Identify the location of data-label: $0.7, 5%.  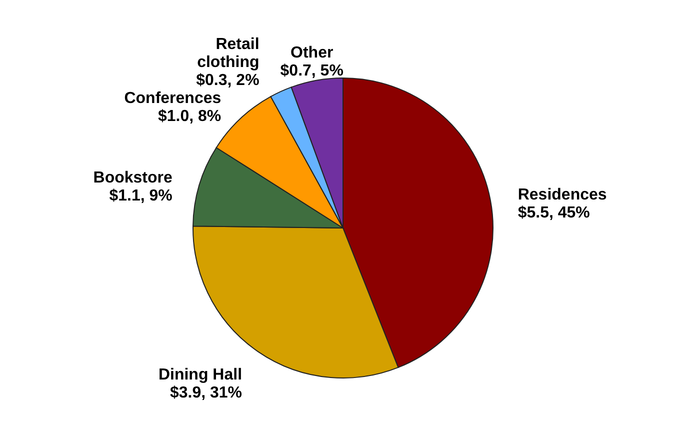
(312, 71).